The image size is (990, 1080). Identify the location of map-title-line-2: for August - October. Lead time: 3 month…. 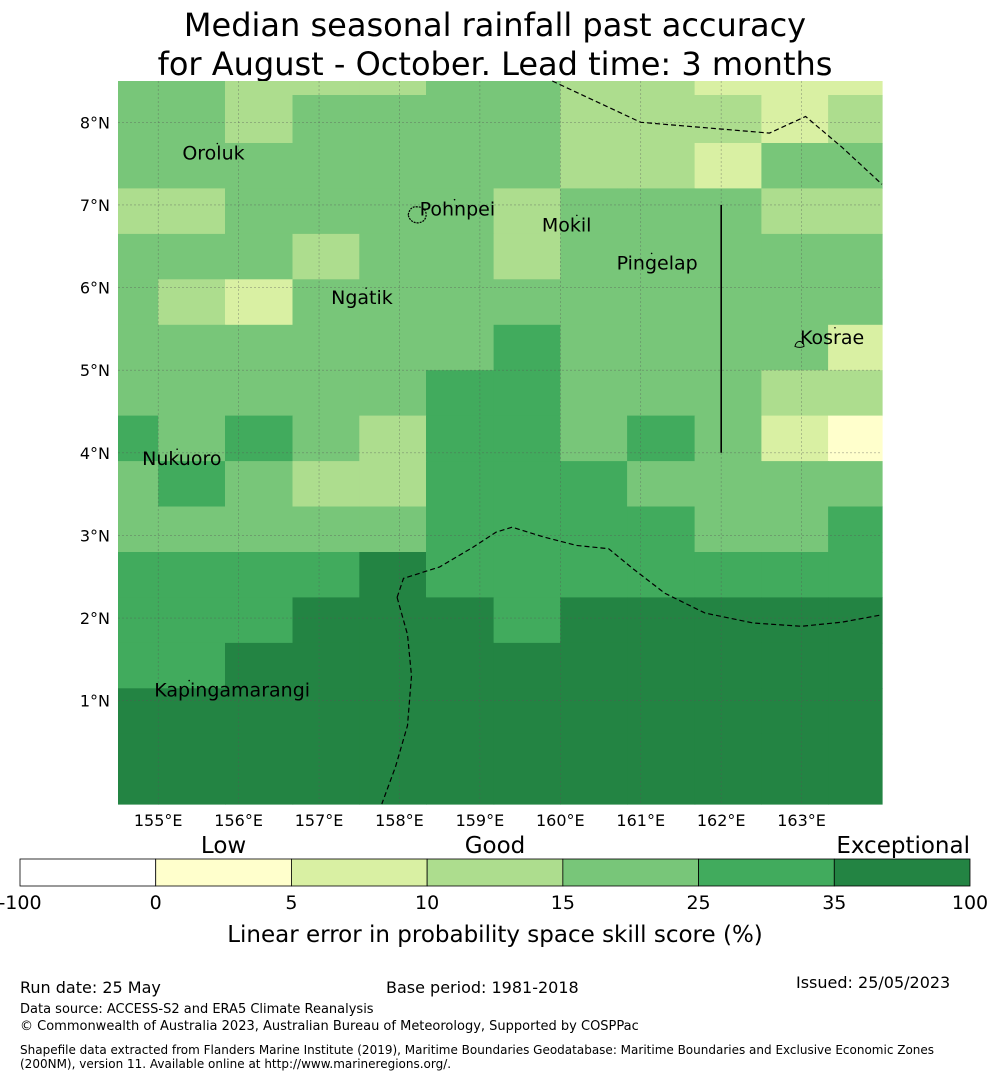
(495, 64).